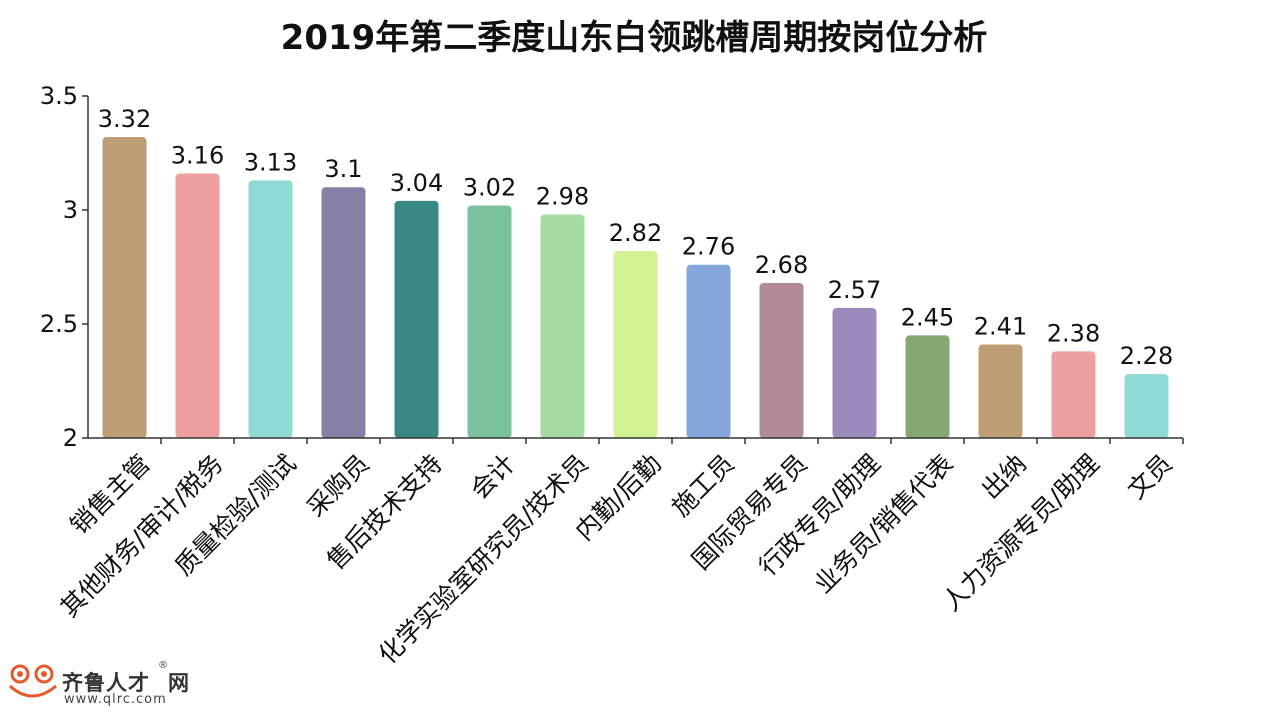  I want to click on data-label: 2.98, so click(562, 197).